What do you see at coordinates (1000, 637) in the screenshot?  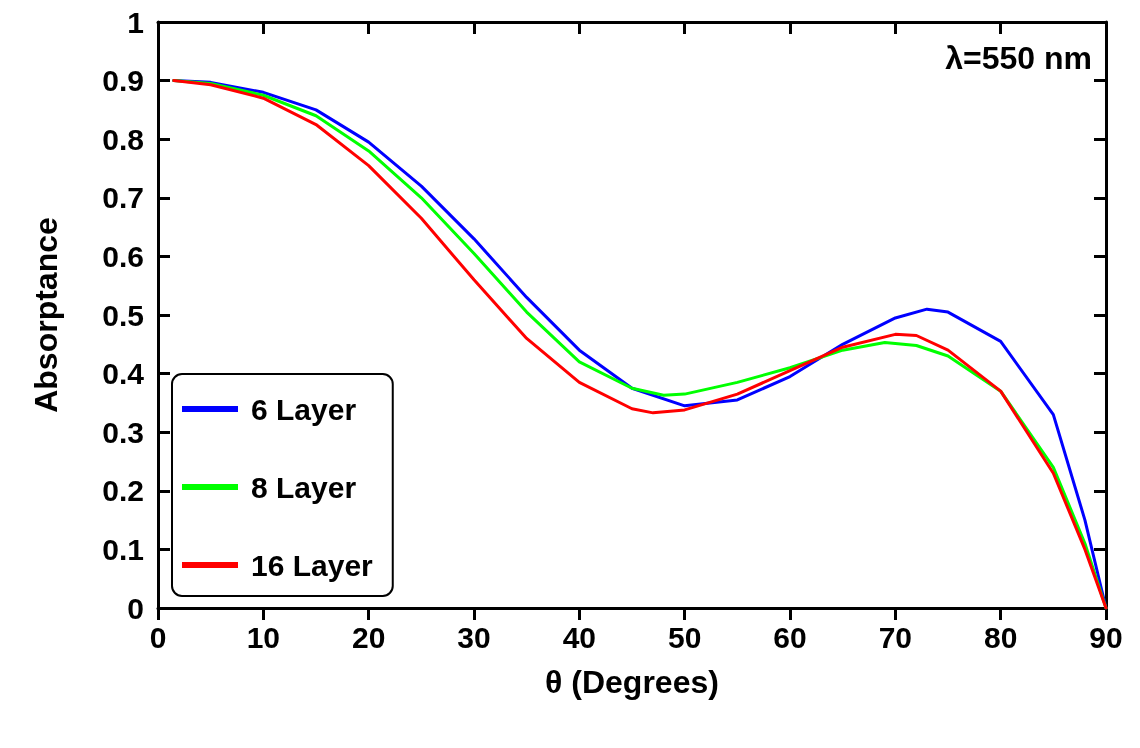 I see `x-tick-label: 80` at bounding box center [1000, 637].